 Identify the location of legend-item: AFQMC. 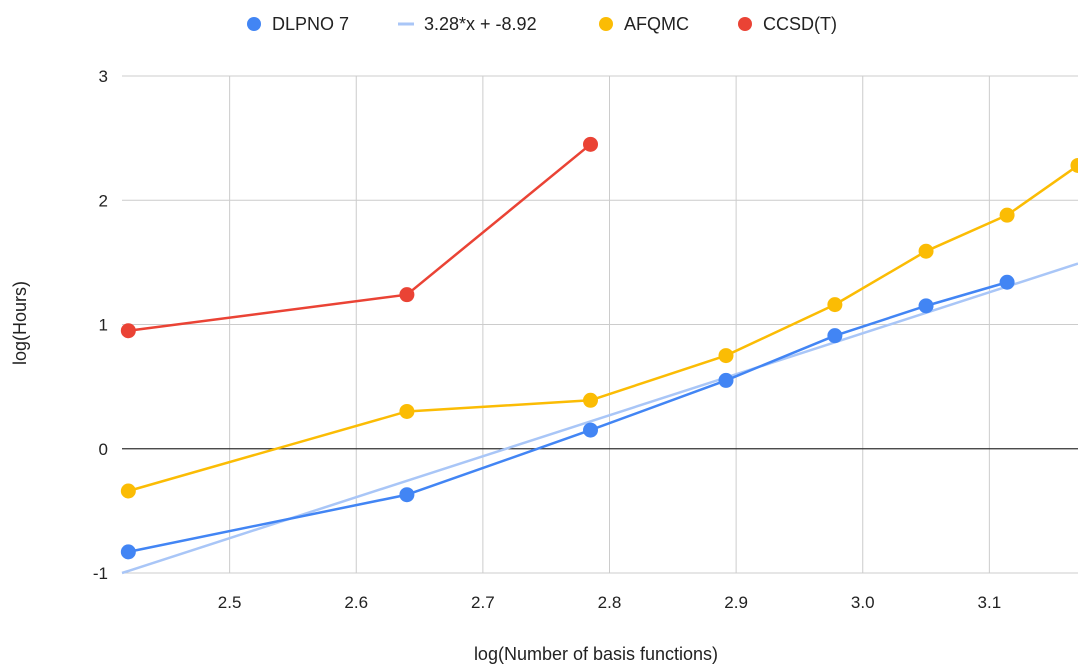
(644, 24).